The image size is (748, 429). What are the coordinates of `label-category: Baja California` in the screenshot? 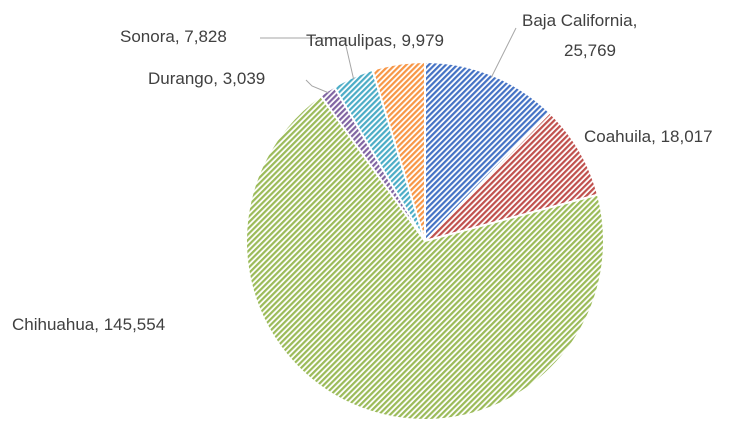 It's located at (577, 20).